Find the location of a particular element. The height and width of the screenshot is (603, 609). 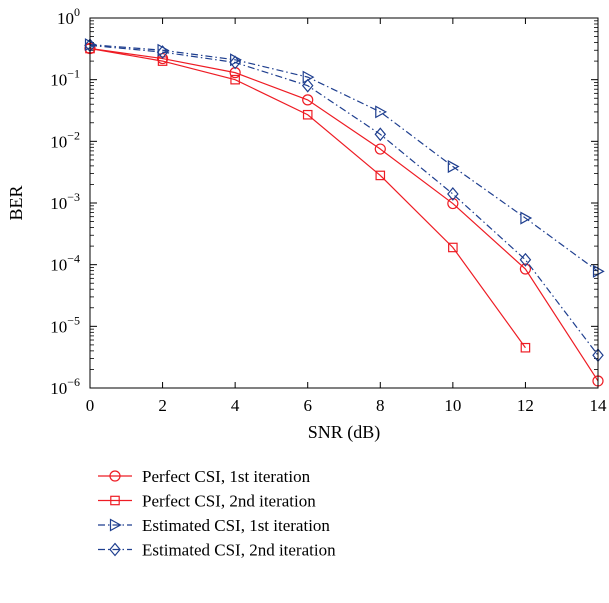

legend-item: Estimated CSI, 2nd iteration is located at coordinates (217, 550).